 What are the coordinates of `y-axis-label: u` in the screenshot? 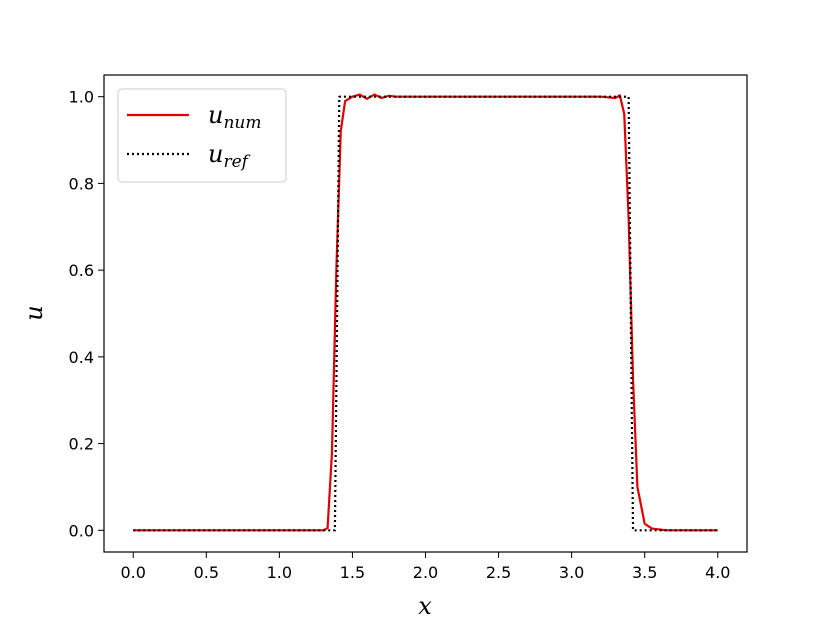 It's located at (34, 312).